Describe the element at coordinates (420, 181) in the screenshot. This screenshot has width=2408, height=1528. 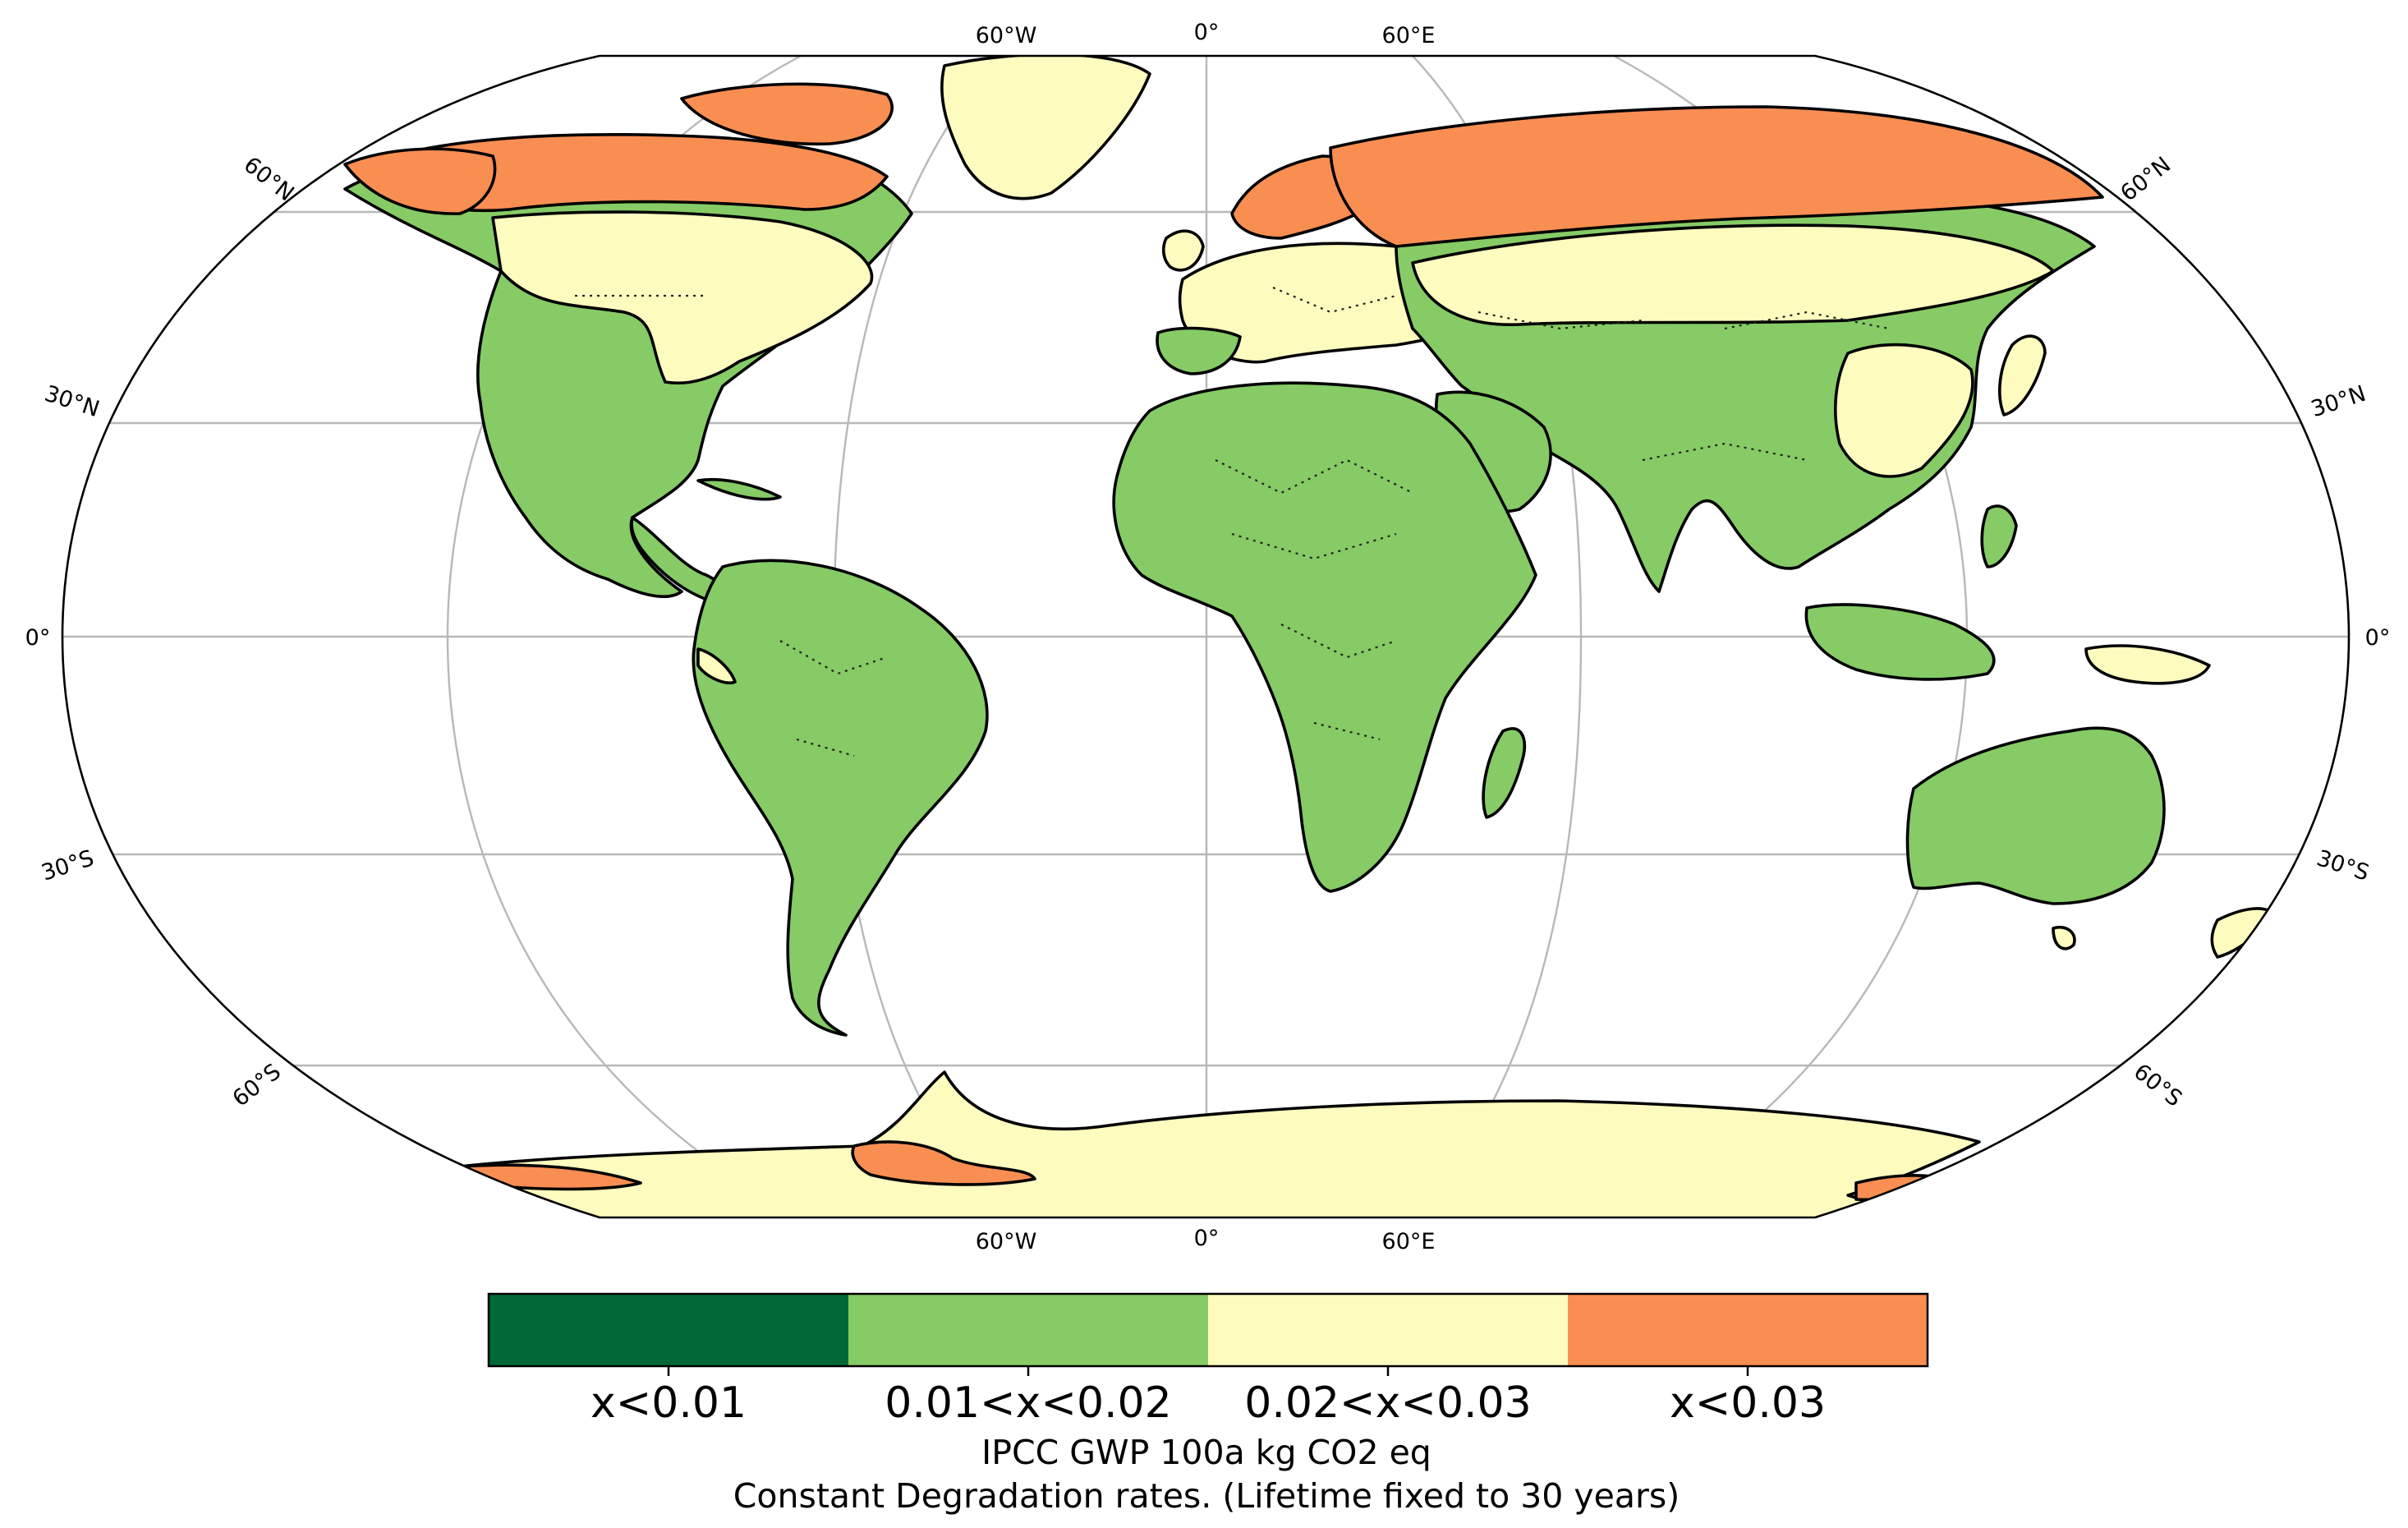
I see `alaska-land` at that location.